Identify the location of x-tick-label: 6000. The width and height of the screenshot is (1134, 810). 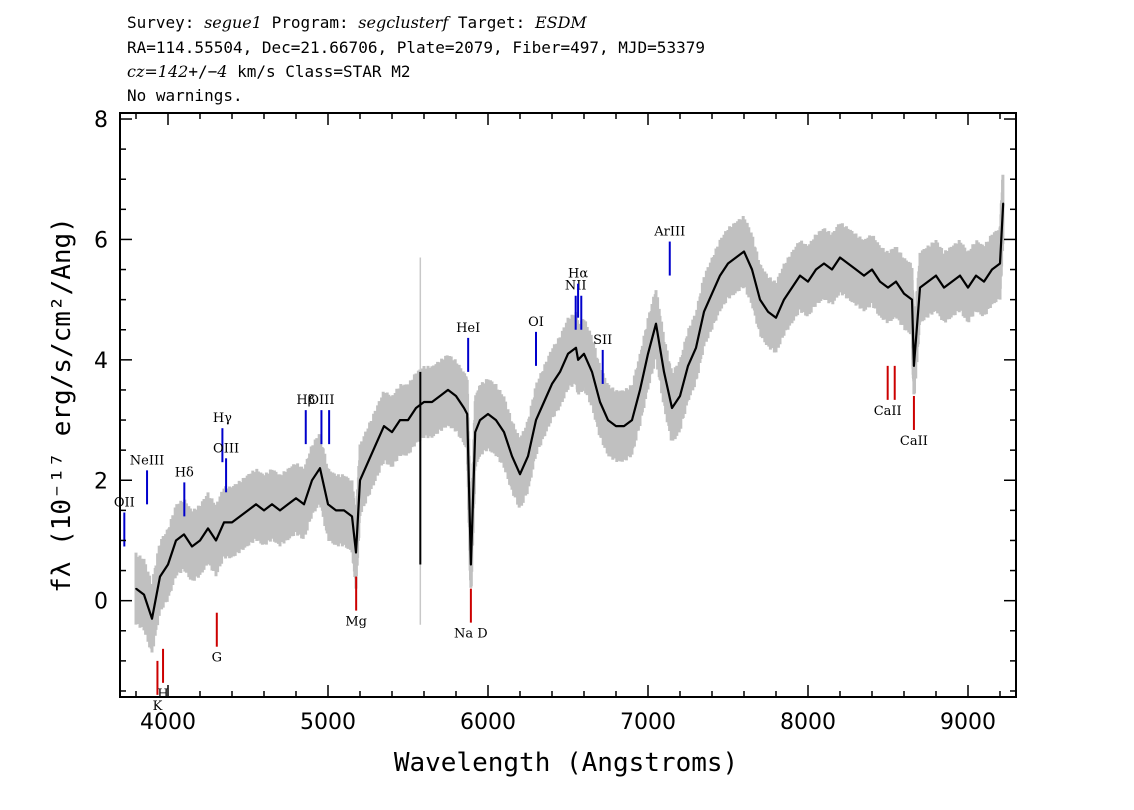
(488, 722).